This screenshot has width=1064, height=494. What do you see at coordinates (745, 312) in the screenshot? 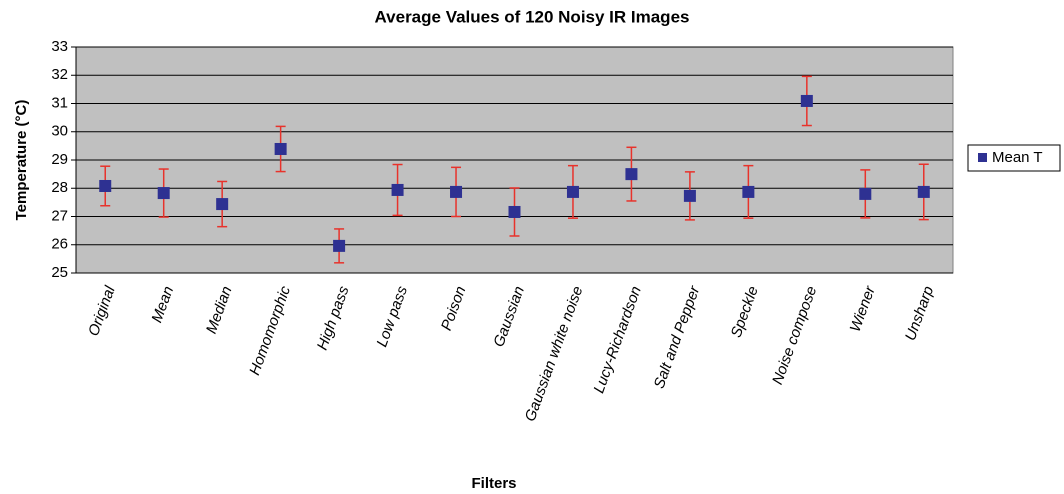
I see `x-tick-label: Speckle` at bounding box center [745, 312].